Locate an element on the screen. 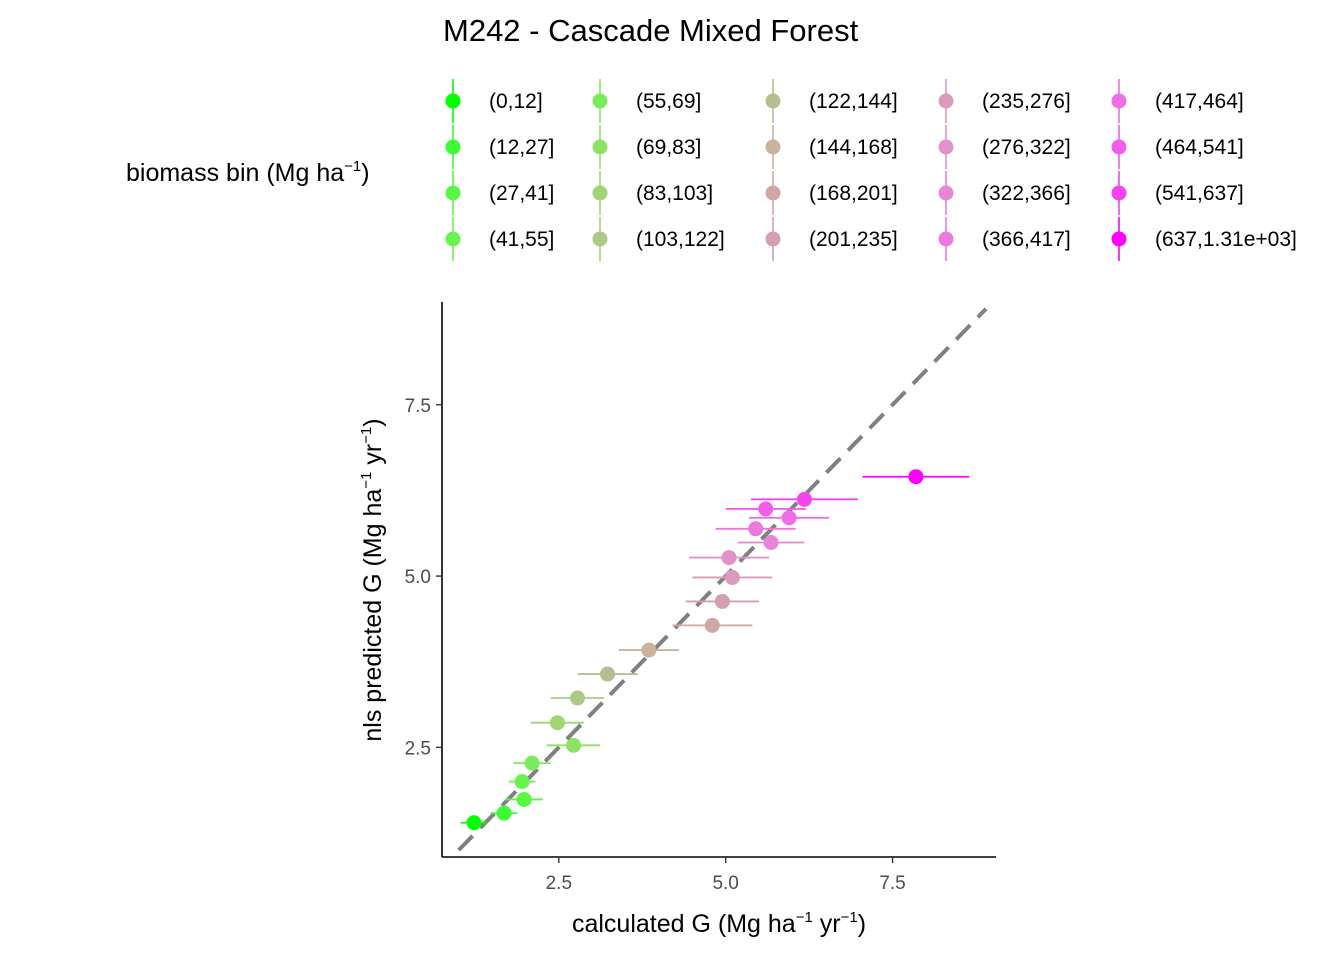 The image size is (1344, 960). legend-item-19: (637,1.31e+03] is located at coordinates (1204, 239).